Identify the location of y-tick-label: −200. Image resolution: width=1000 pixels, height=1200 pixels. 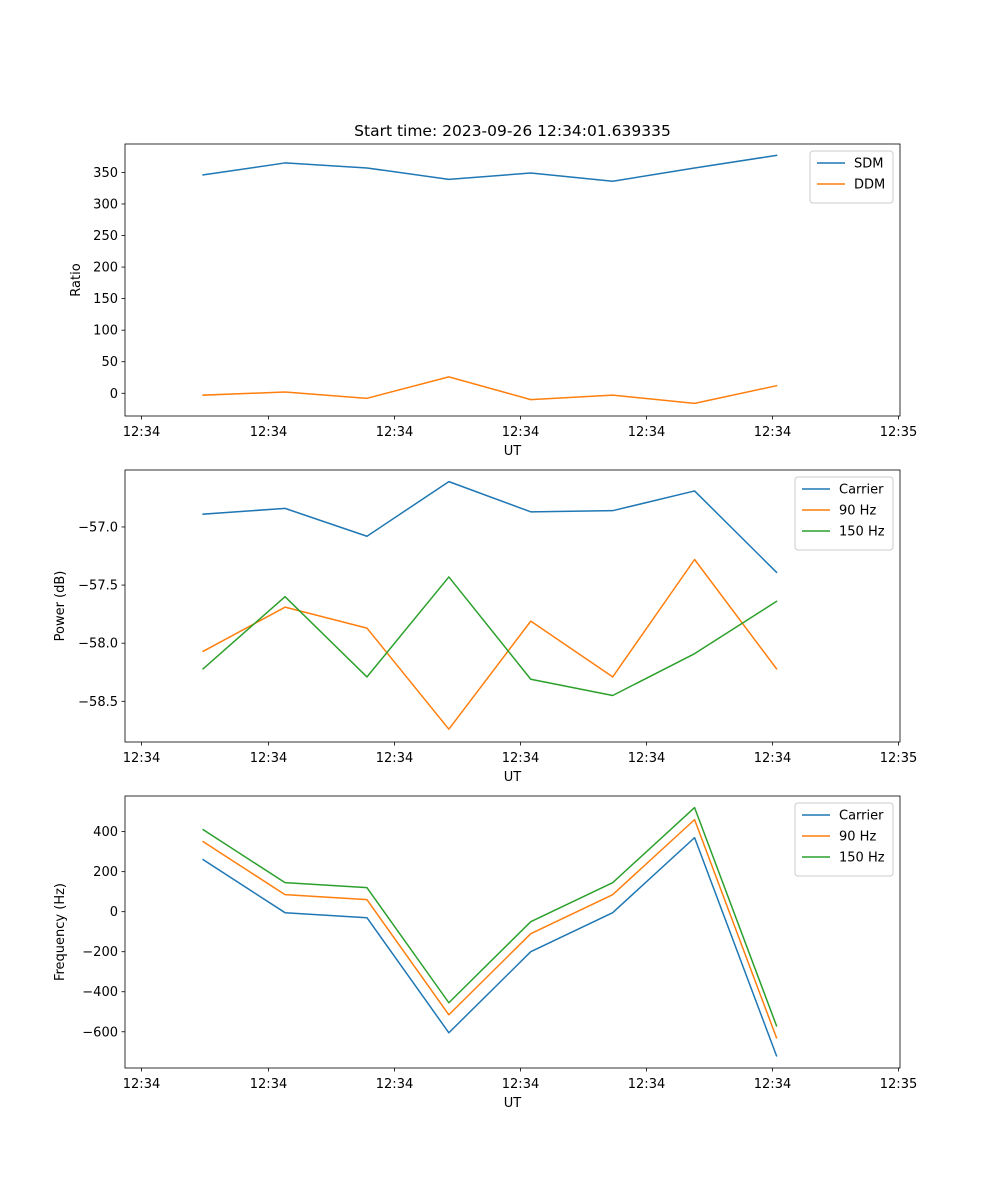
(100, 952).